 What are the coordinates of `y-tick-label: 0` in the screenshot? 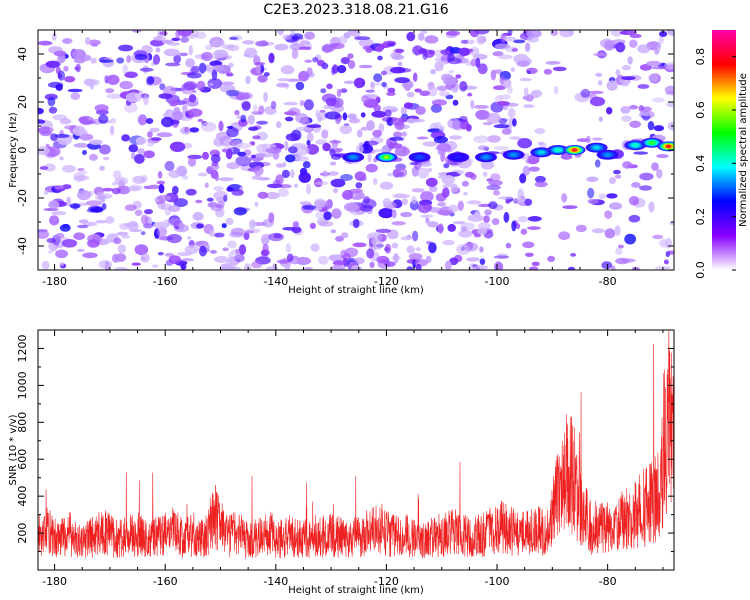 It's located at (22, 150).